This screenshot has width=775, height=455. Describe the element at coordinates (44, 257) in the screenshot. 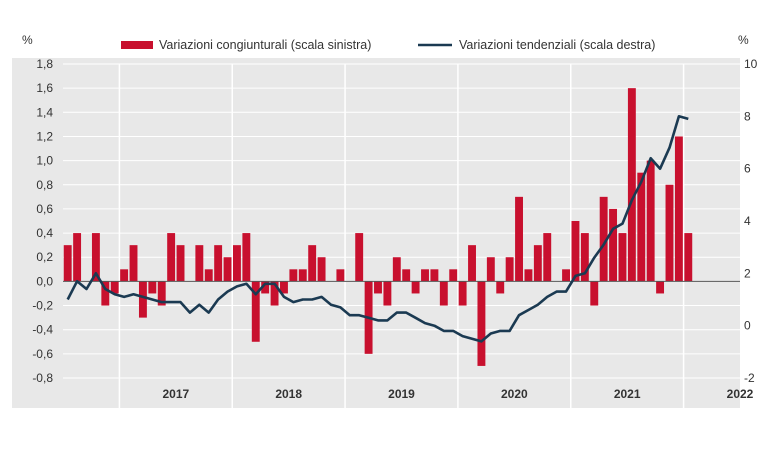

I see `left-tick-label: 0,2` at that location.